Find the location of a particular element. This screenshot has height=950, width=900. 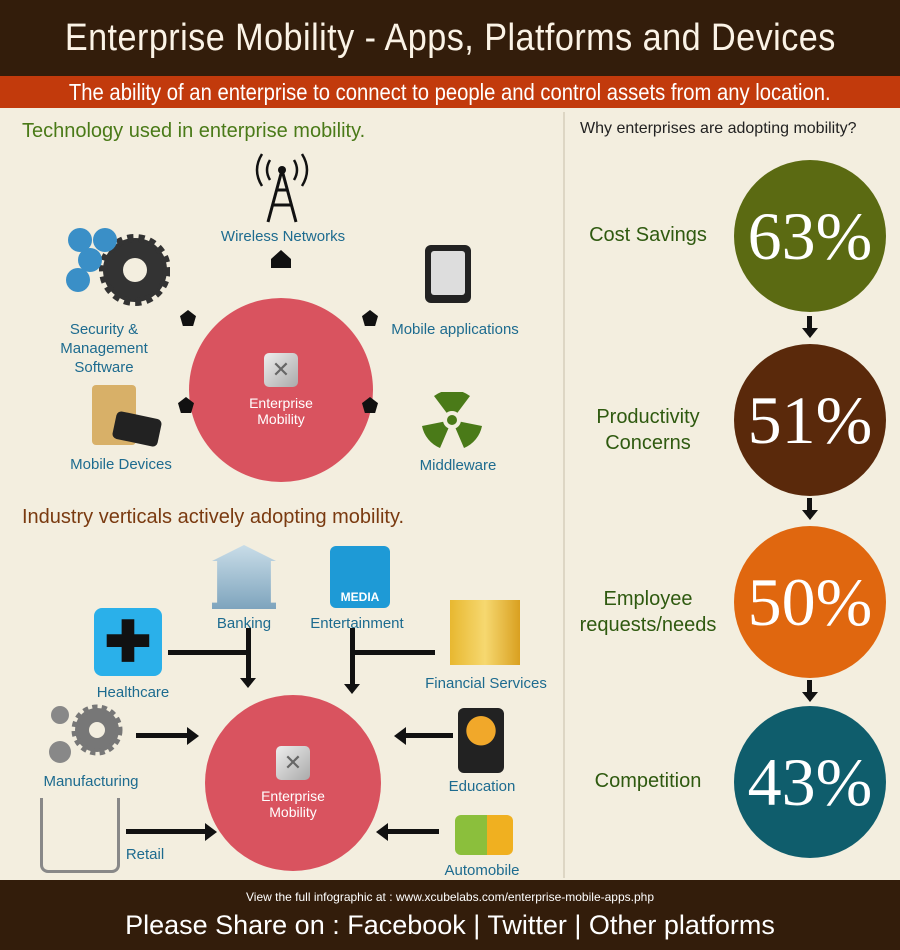

label-healthcare: Healthcare is located at coordinates (133, 692).